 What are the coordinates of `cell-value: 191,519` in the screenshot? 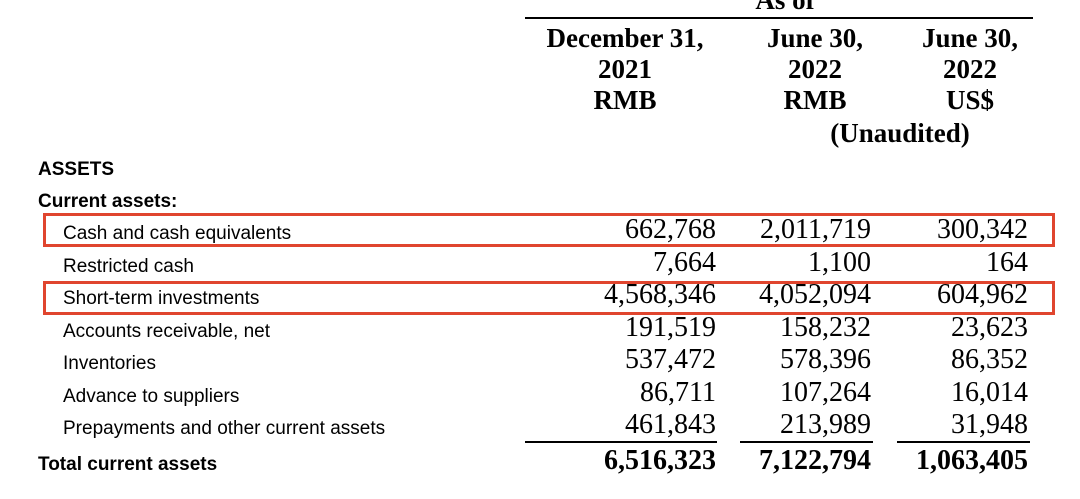 It's located at (670, 327).